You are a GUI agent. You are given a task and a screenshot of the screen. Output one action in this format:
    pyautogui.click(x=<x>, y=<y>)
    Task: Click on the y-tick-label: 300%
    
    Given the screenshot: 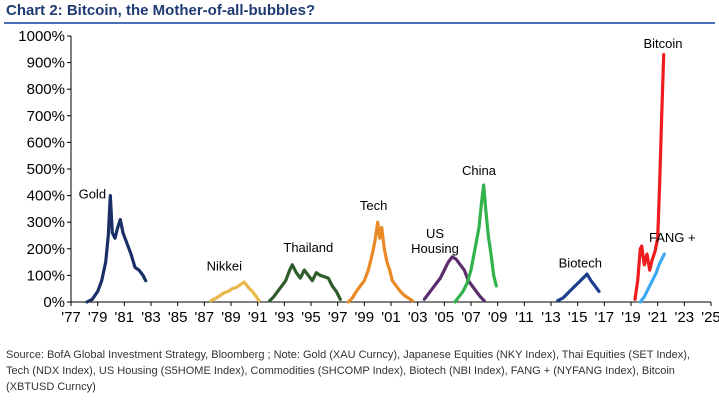 What is the action you would take?
    pyautogui.click(x=46, y=222)
    